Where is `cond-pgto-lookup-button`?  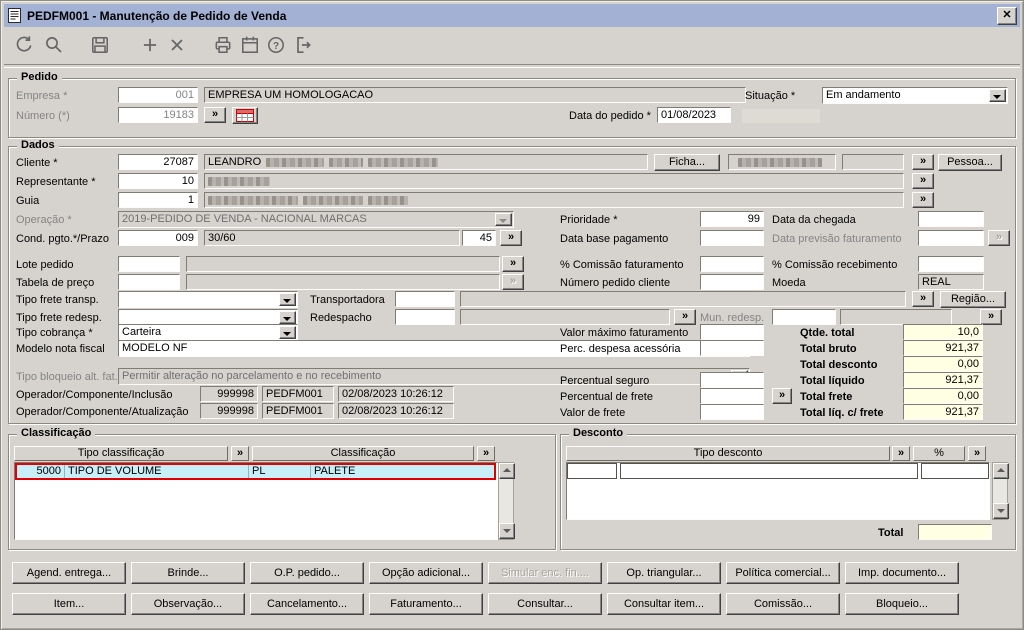
cond-pgto-lookup-button is located at coordinates (511, 238).